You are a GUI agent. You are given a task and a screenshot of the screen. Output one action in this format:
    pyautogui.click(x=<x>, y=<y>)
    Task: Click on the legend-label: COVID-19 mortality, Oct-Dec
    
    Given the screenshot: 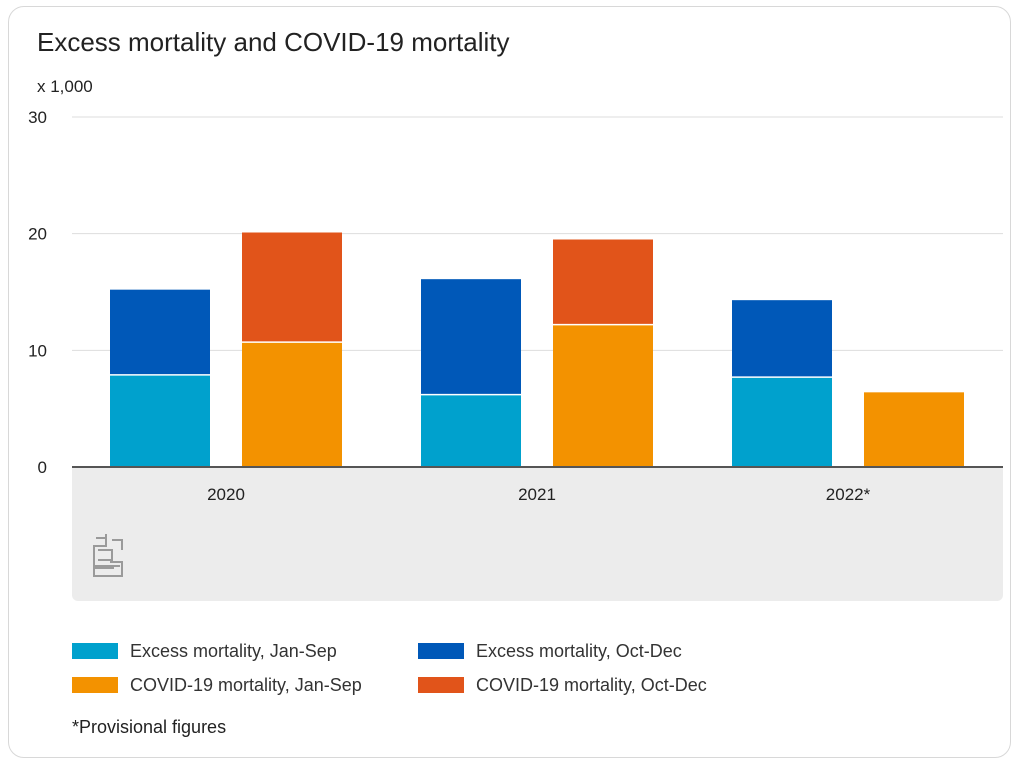 What is the action you would take?
    pyautogui.click(x=591, y=684)
    